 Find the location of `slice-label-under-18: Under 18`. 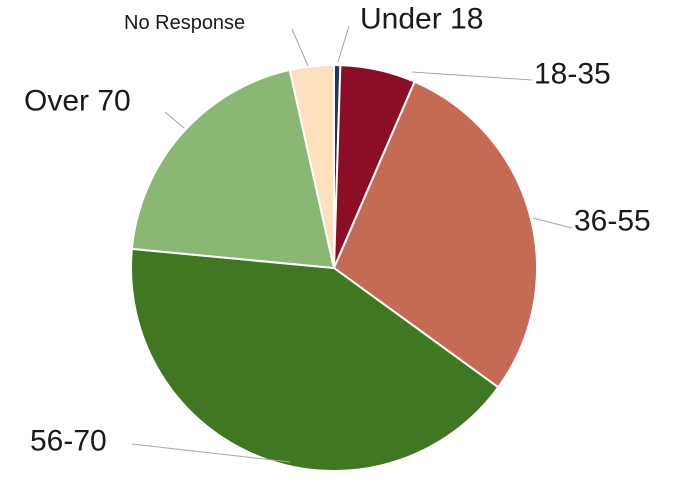

slice-label-under-18: Under 18 is located at coordinates (421, 19).